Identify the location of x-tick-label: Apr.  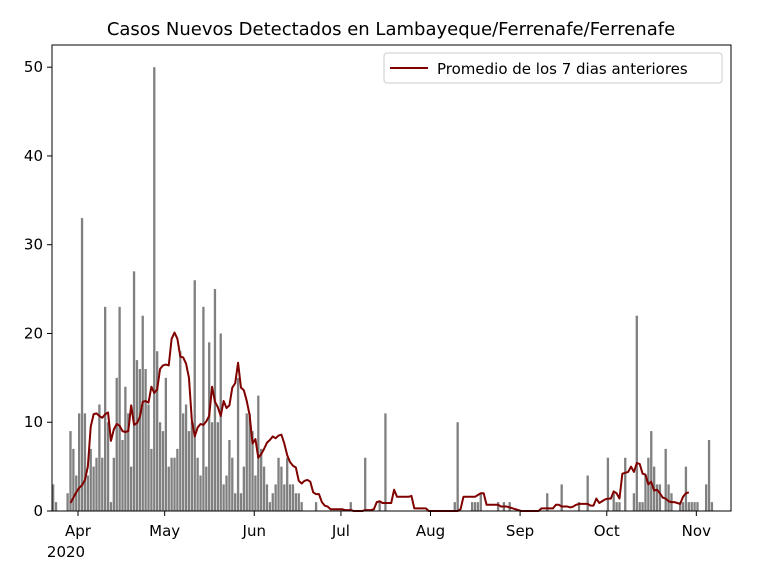
(78, 531).